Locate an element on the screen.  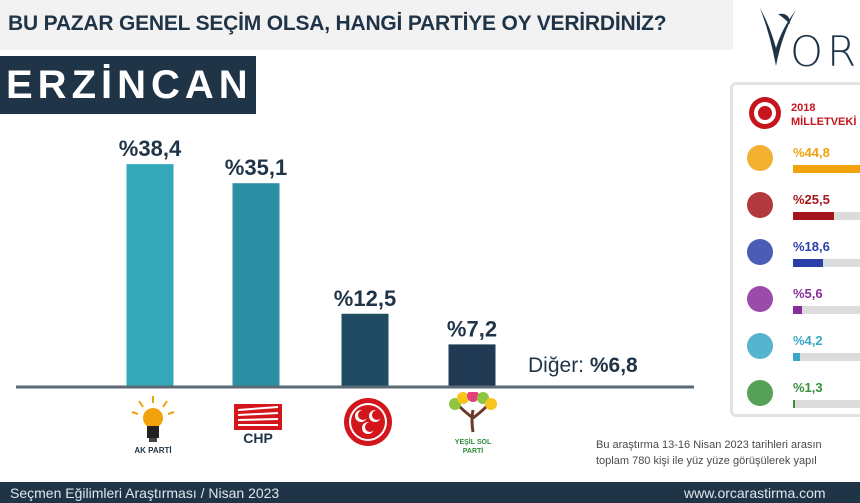
panel-row: %1,3 is located at coordinates (801, 400).